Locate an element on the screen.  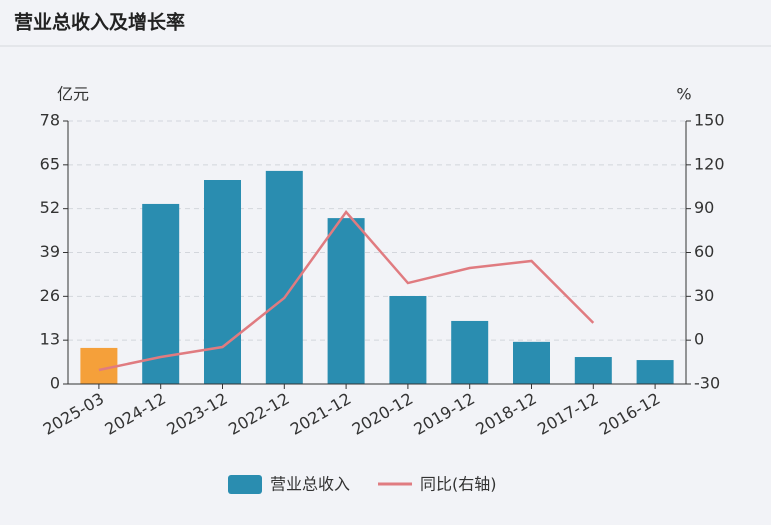
y-axis-label: 亿元 is located at coordinates (73, 94).